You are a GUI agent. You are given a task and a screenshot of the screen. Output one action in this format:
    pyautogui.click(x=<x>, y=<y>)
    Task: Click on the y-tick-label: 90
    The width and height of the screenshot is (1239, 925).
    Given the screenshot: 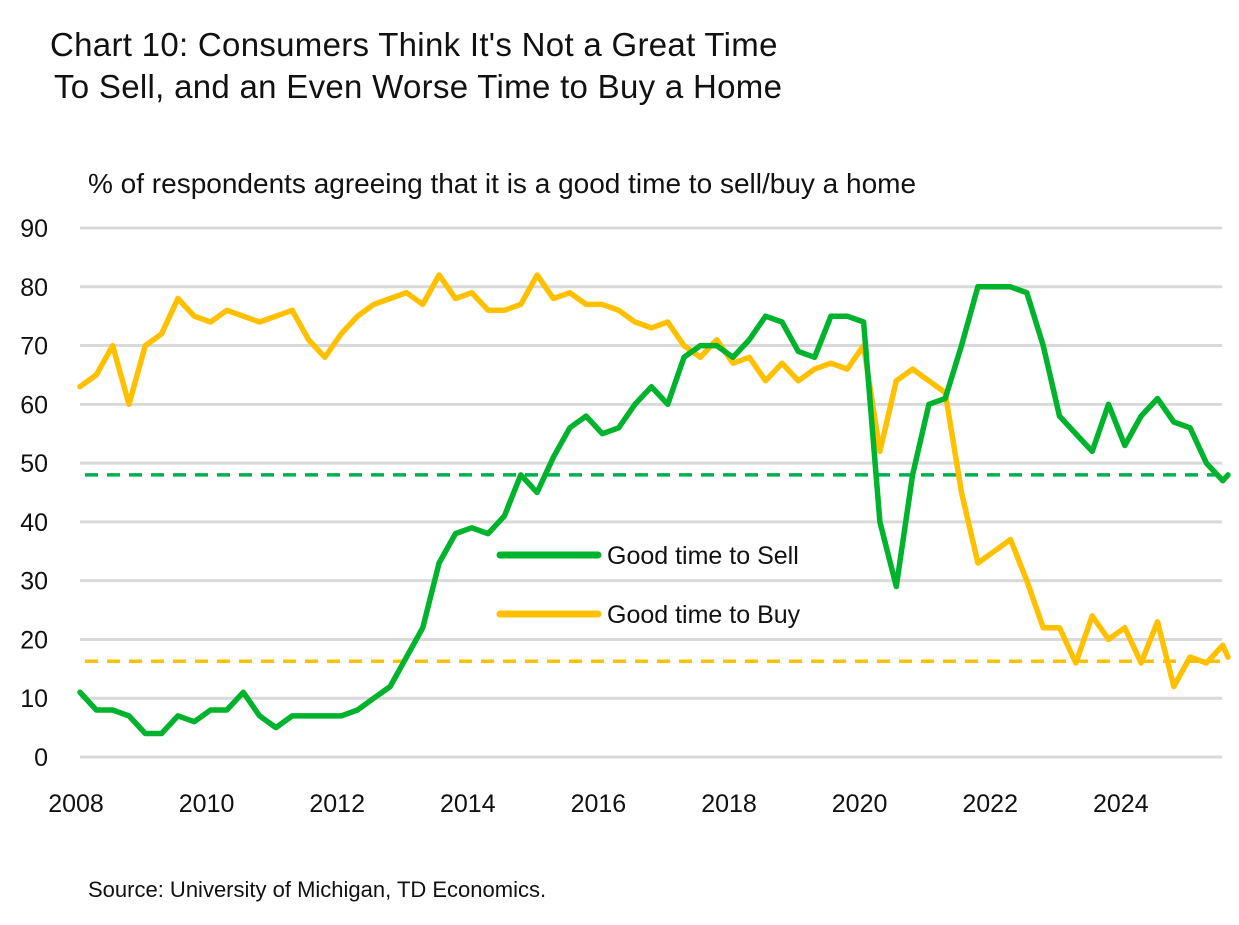 What is the action you would take?
    pyautogui.click(x=34, y=229)
    